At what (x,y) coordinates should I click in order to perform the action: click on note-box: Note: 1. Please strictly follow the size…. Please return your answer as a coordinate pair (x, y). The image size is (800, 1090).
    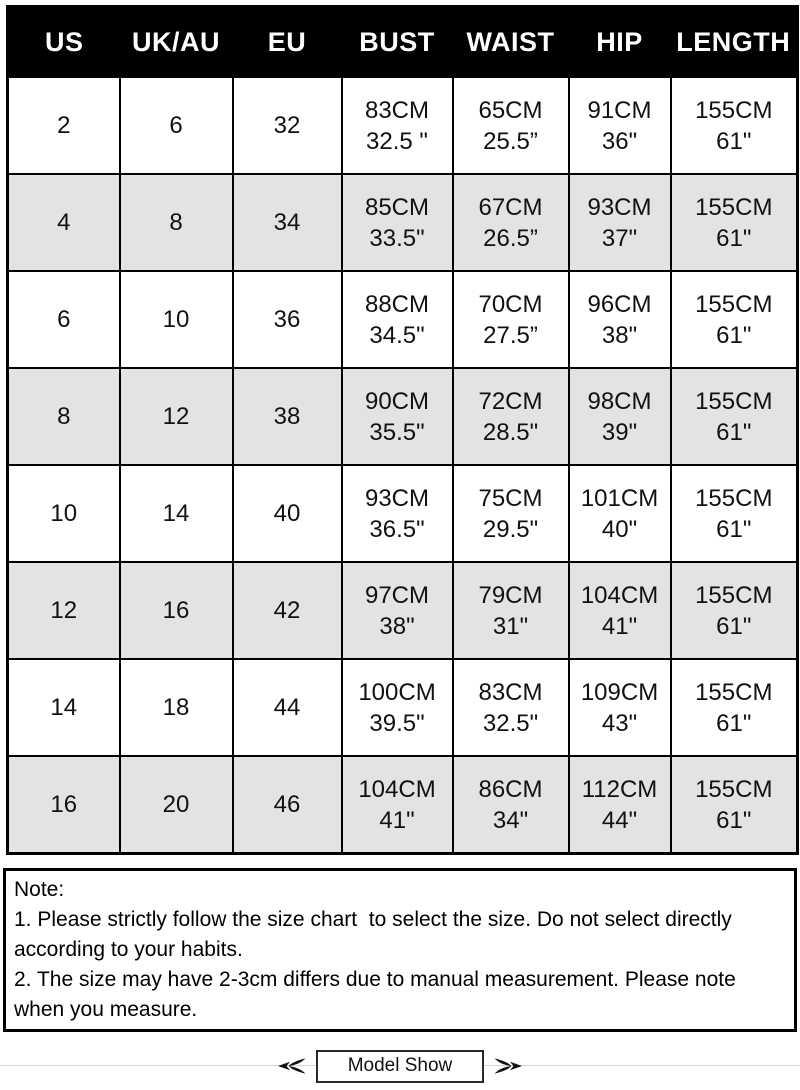
    Looking at the image, I should click on (400, 950).